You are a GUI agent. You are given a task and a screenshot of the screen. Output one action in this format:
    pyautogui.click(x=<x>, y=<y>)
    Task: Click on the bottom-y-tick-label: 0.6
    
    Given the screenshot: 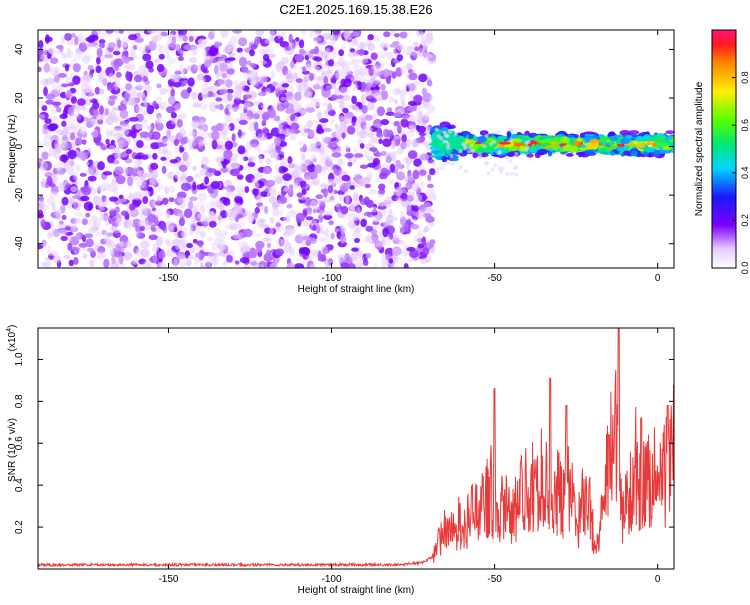 What is the action you would take?
    pyautogui.click(x=19, y=443)
    